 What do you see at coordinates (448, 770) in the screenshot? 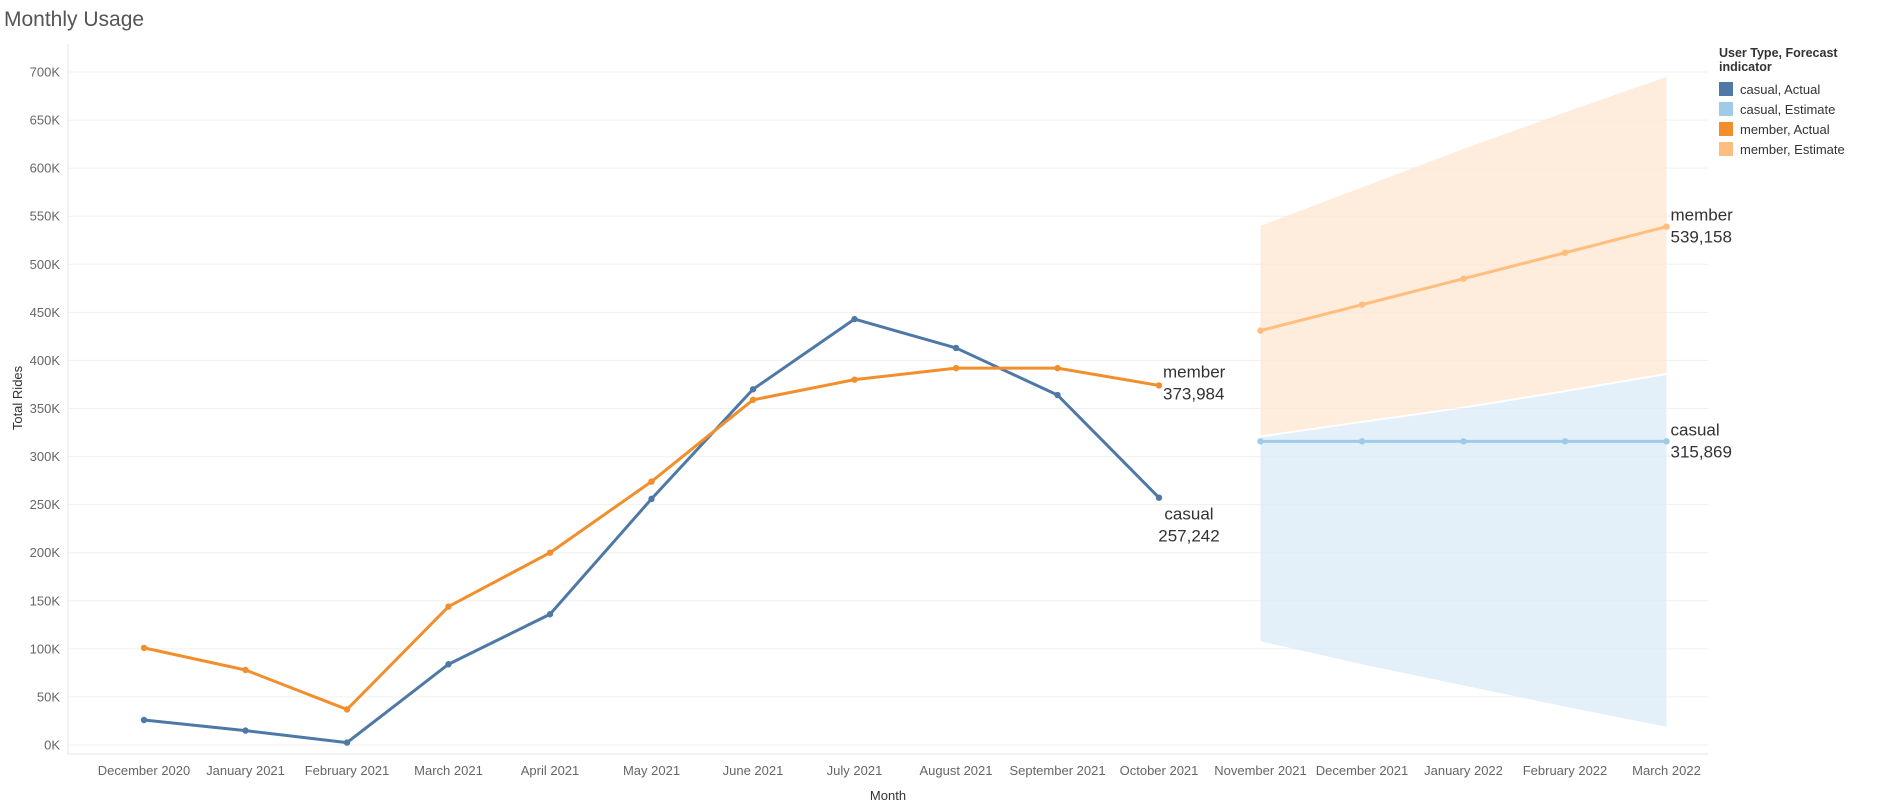
I see `x-tick-label: March 2021` at bounding box center [448, 770].